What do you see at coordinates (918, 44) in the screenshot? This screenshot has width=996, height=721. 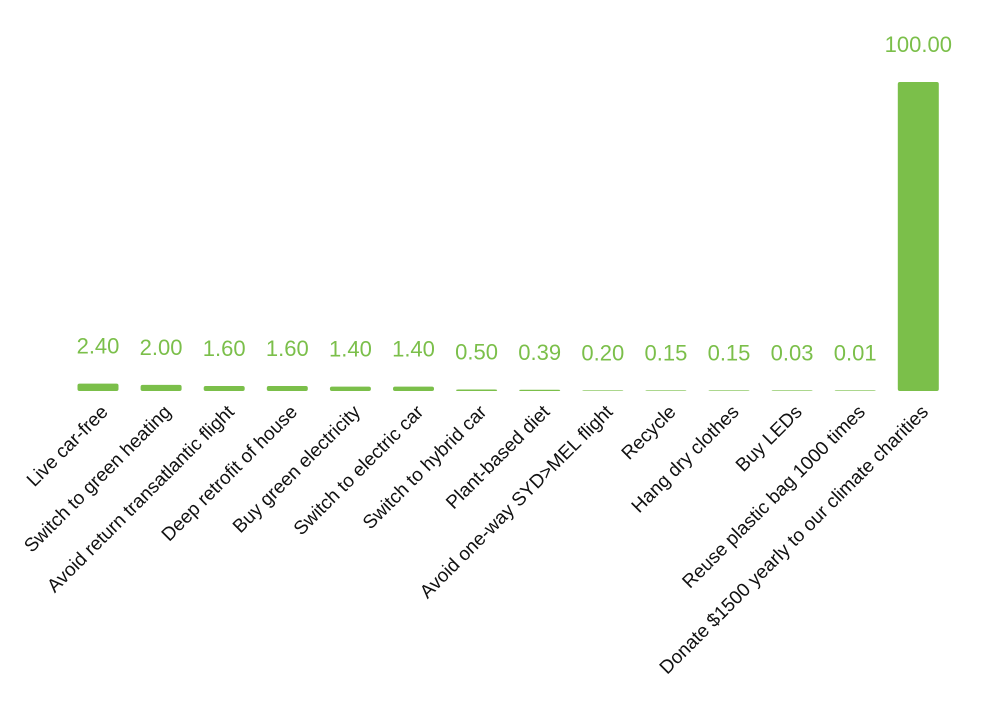 I see `bar-value-label: 100.00` at bounding box center [918, 44].